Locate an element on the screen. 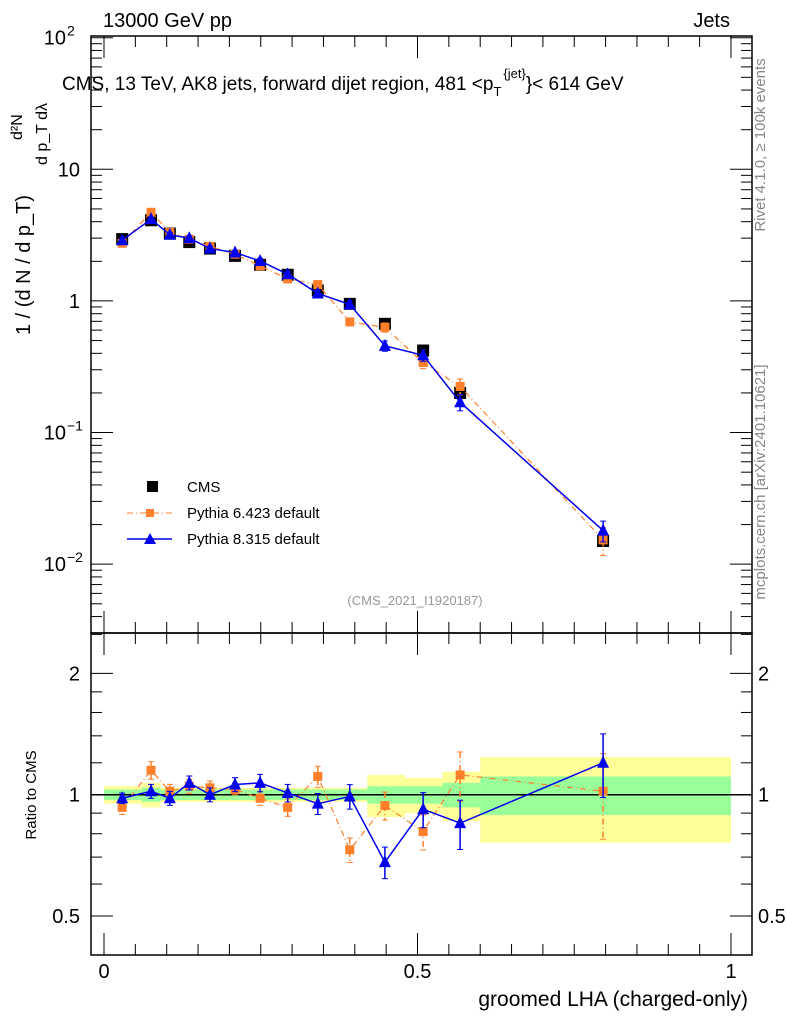 The image size is (786, 1024). header-right: Jets is located at coordinates (711, 21).